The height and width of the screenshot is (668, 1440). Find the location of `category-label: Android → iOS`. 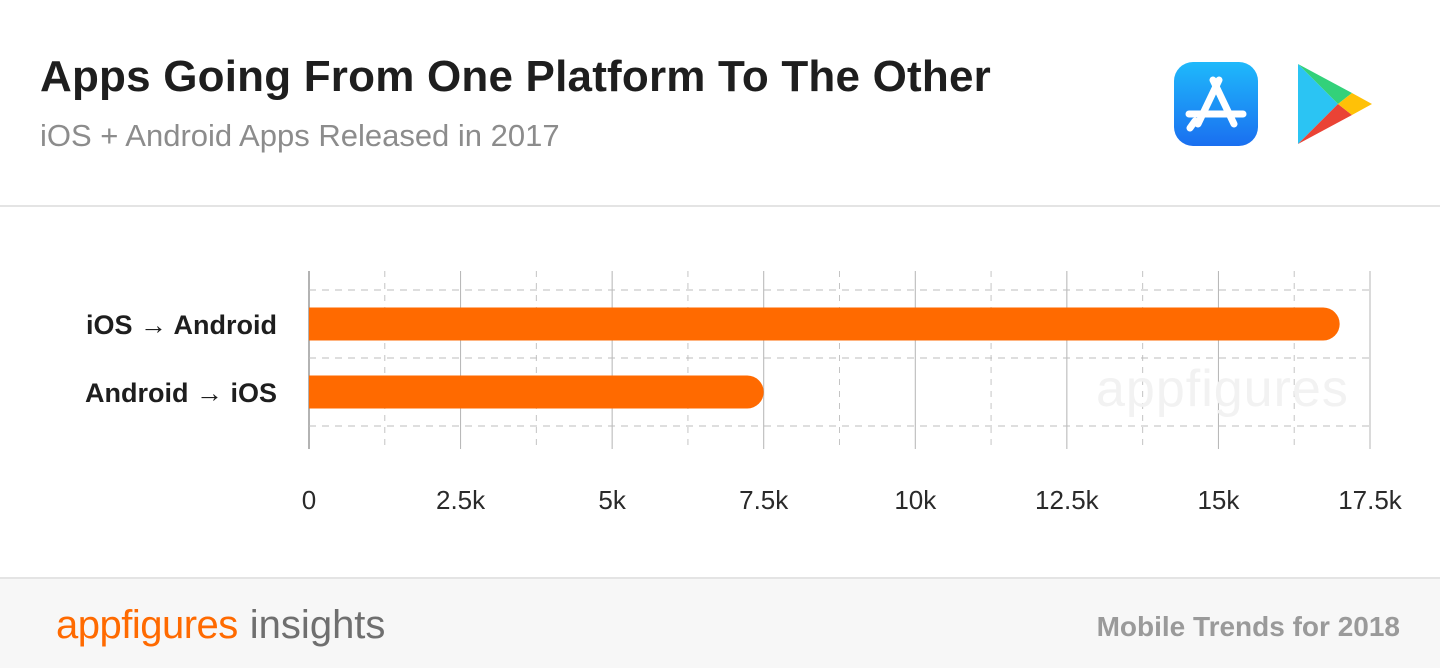

category-label: Android → iOS is located at coordinates (181, 393).